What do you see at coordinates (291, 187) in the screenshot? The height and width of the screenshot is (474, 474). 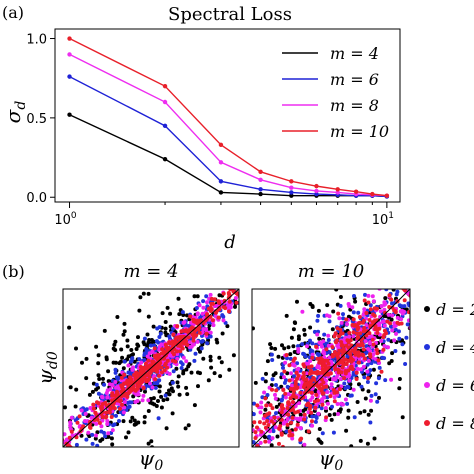 I see `data-point` at bounding box center [291, 187].